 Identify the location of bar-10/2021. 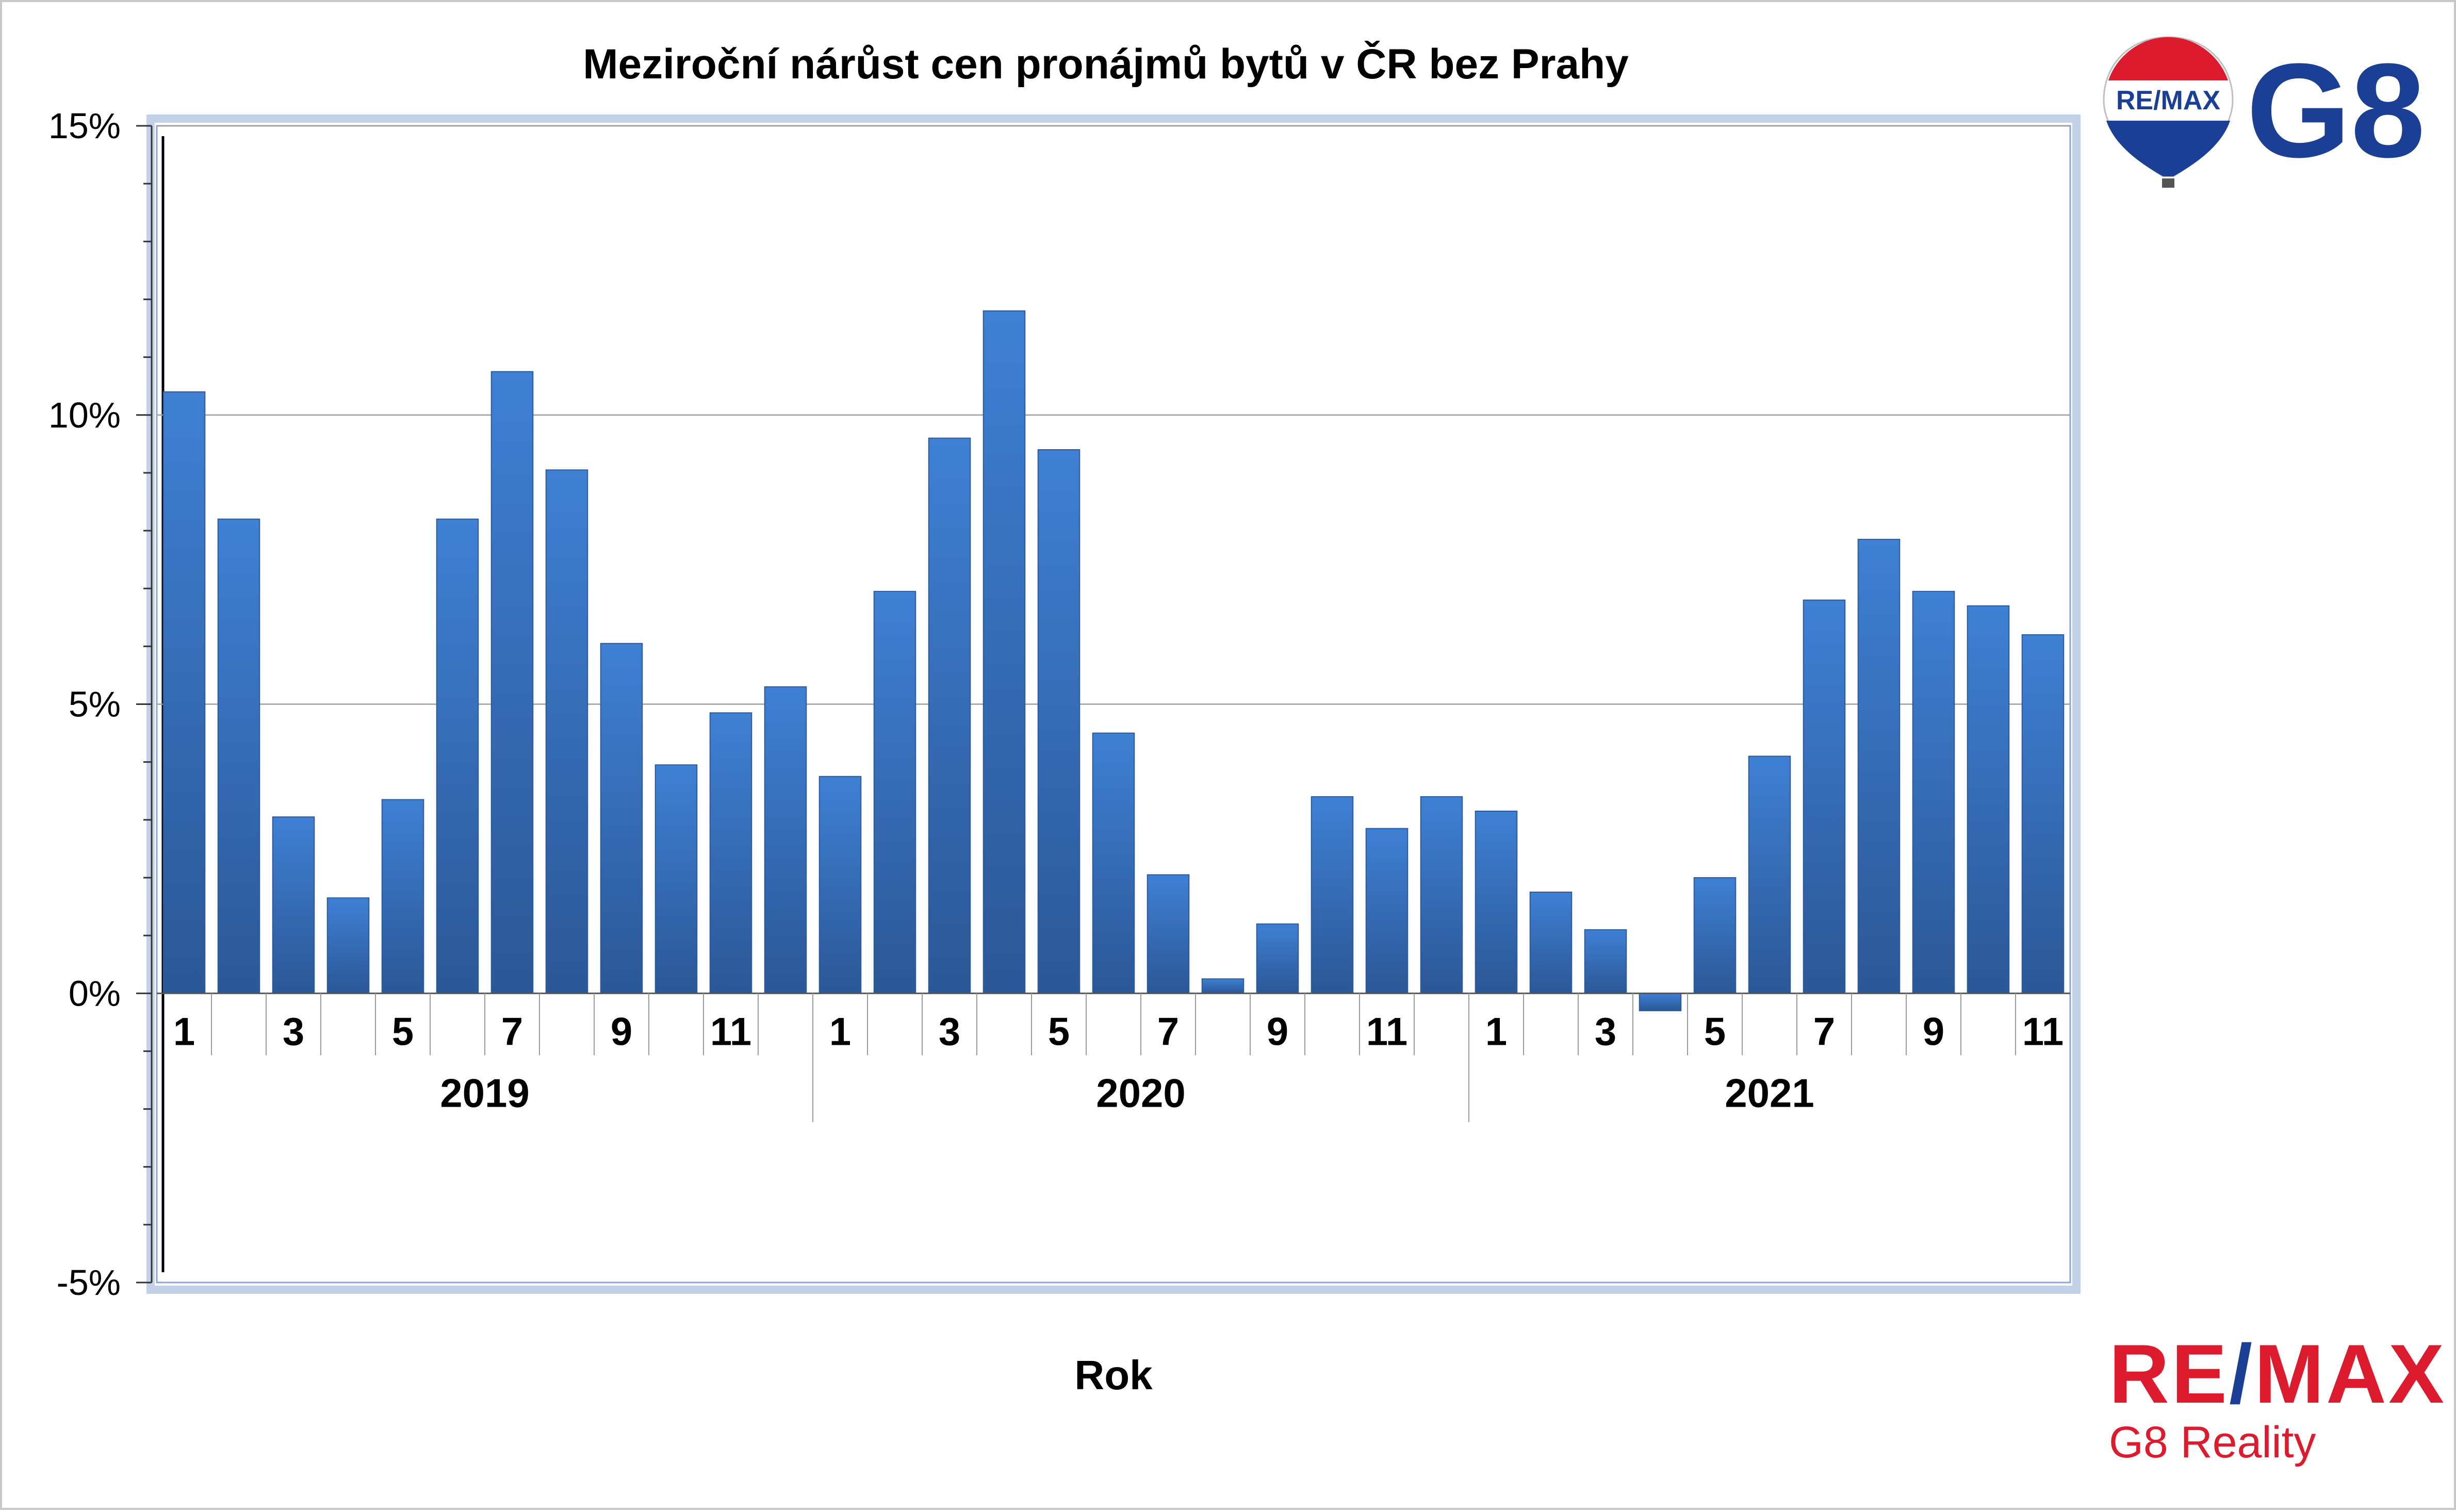
(1989, 799).